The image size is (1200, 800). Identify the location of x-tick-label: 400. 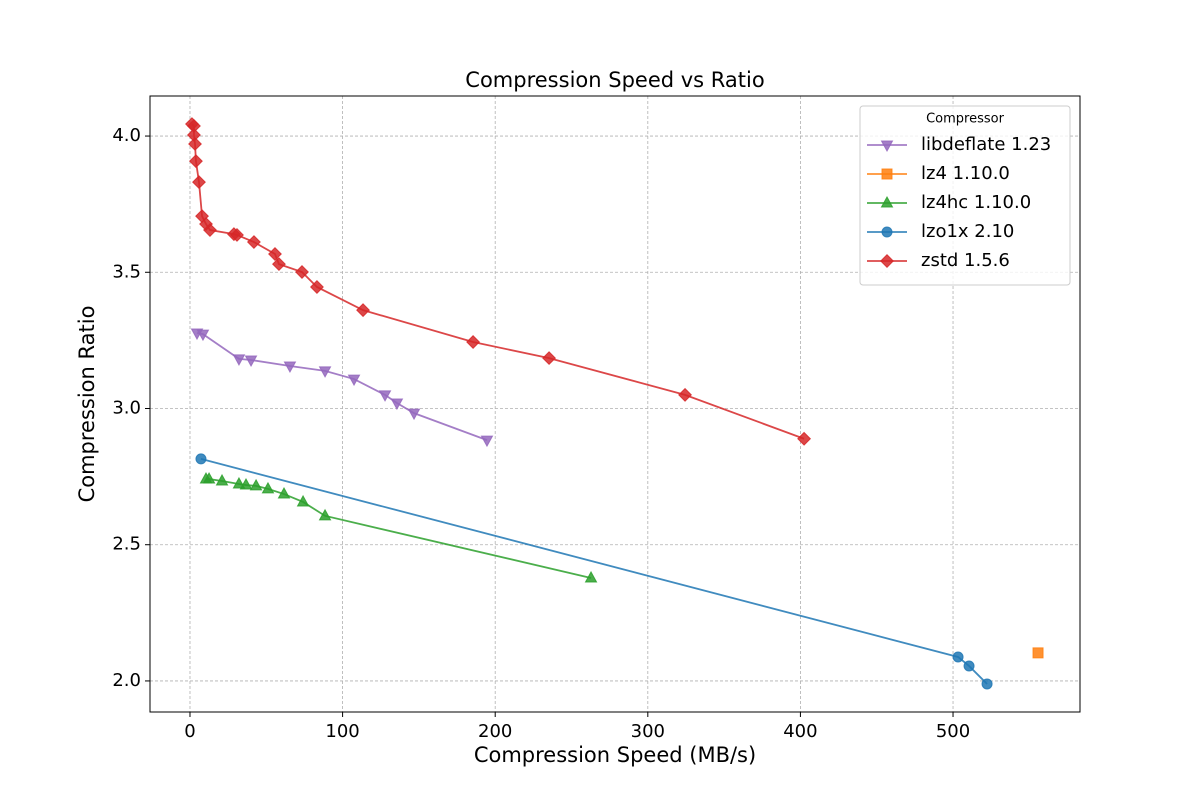
(800, 731).